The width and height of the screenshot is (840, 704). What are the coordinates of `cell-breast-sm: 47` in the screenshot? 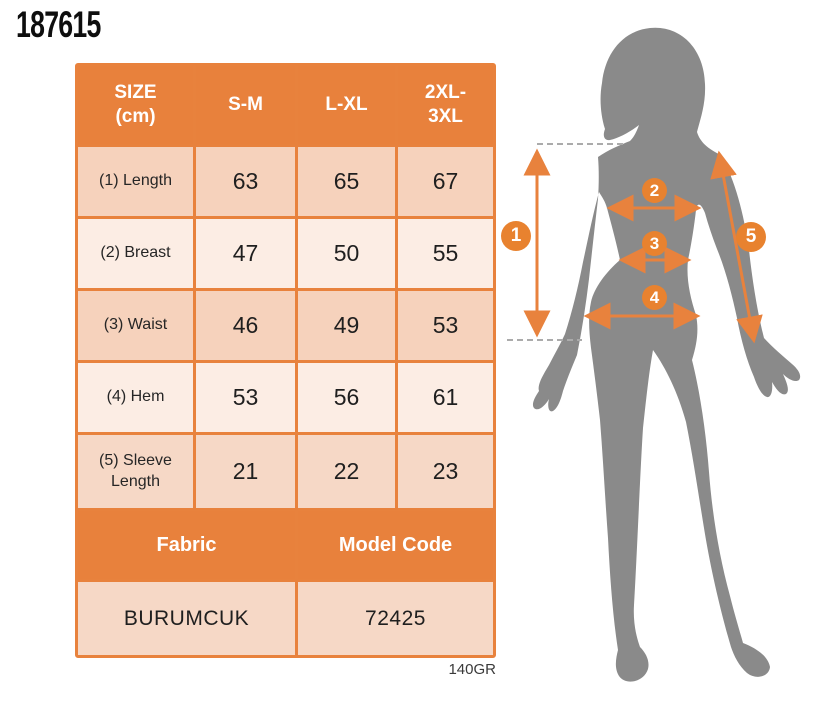 It's located at (245, 253).